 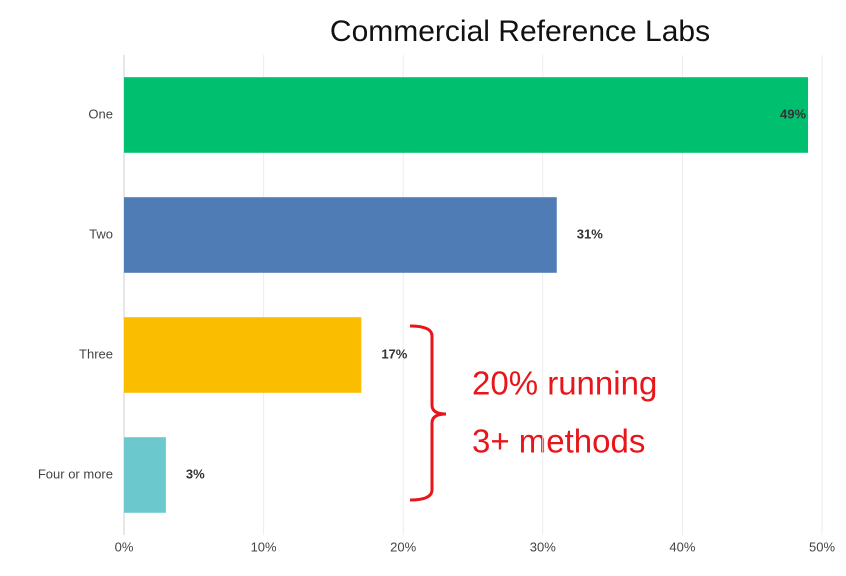 I want to click on x-tick-label: 0%, so click(x=124, y=546).